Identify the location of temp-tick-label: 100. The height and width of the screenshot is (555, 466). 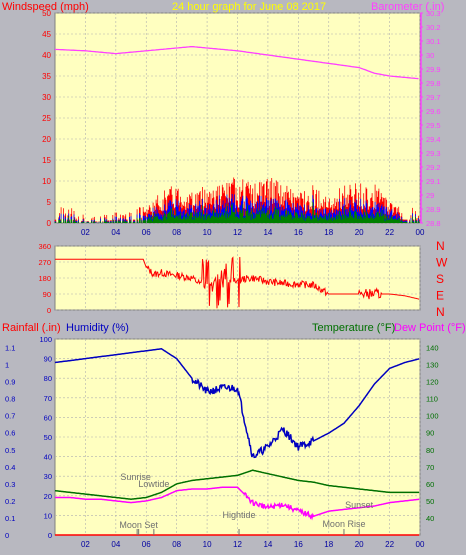
(432, 416).